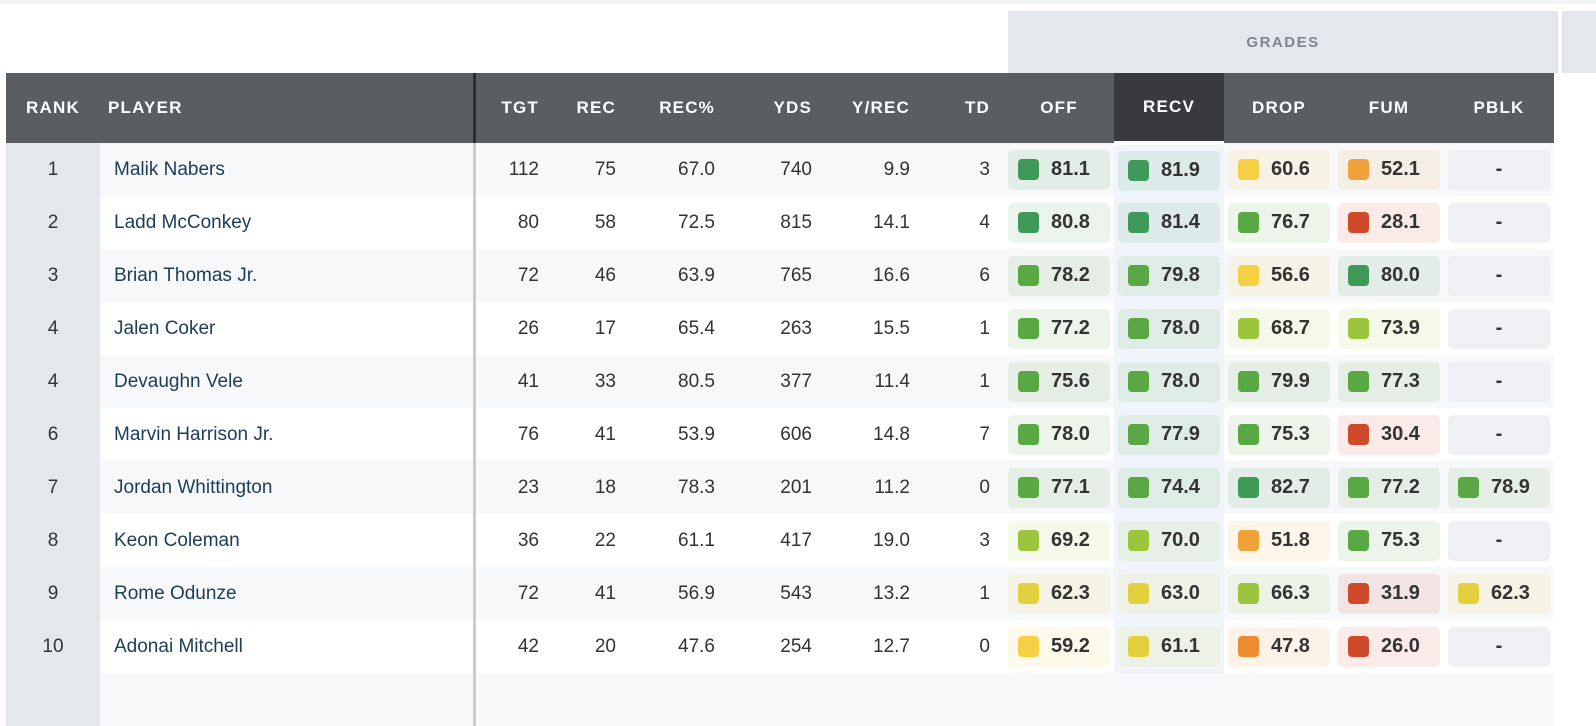  Describe the element at coordinates (1070, 434) in the screenshot. I see `grade-value: 78.0` at that location.